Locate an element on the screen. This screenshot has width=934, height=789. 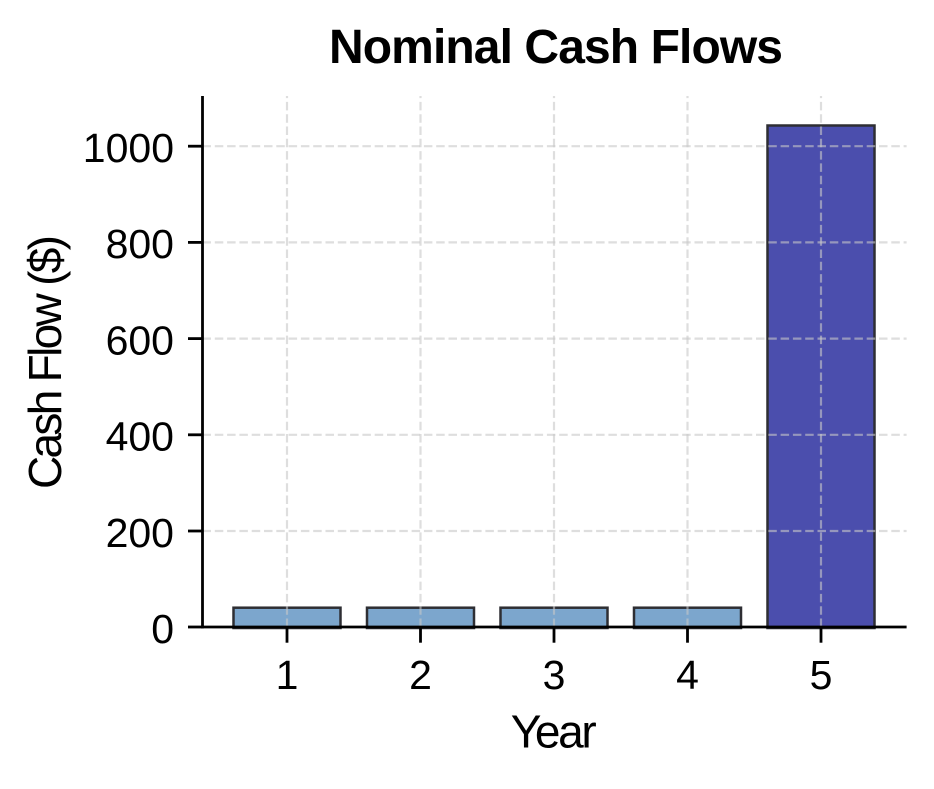
svg-text: 1000 is located at coordinates (128, 148).